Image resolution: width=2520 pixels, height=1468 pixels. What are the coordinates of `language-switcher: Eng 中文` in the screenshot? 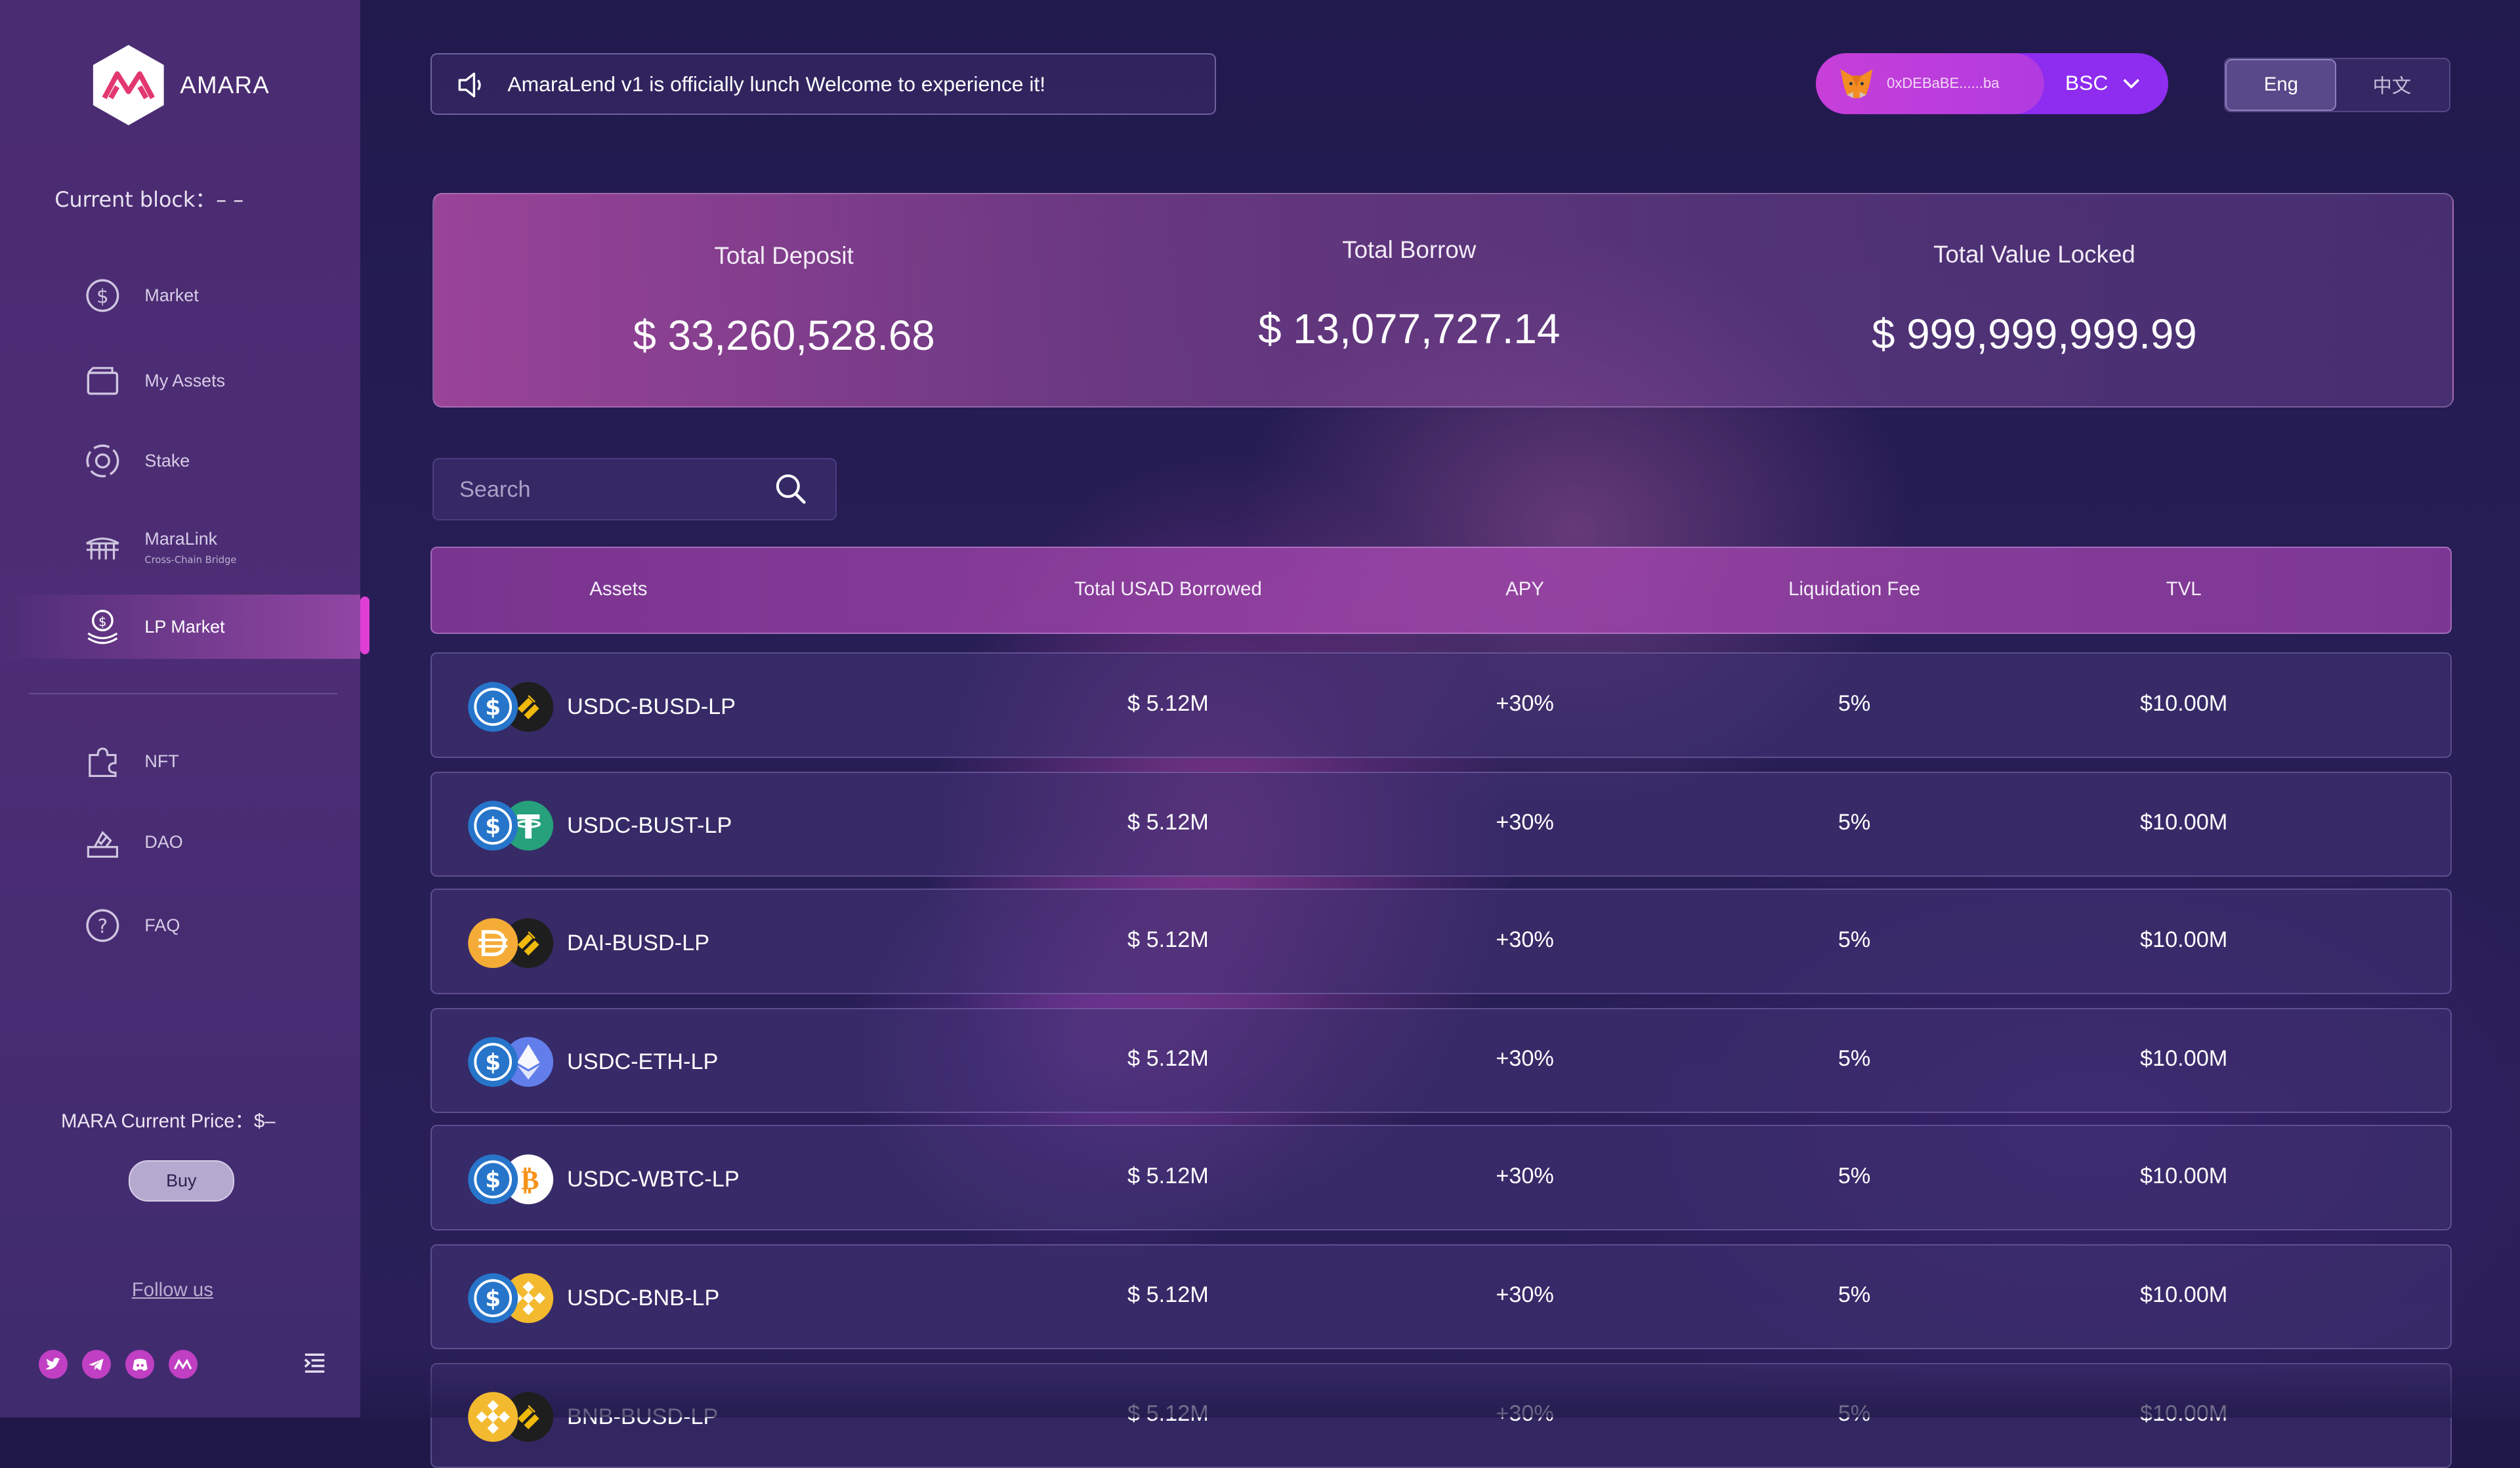 It's located at (2337, 85).